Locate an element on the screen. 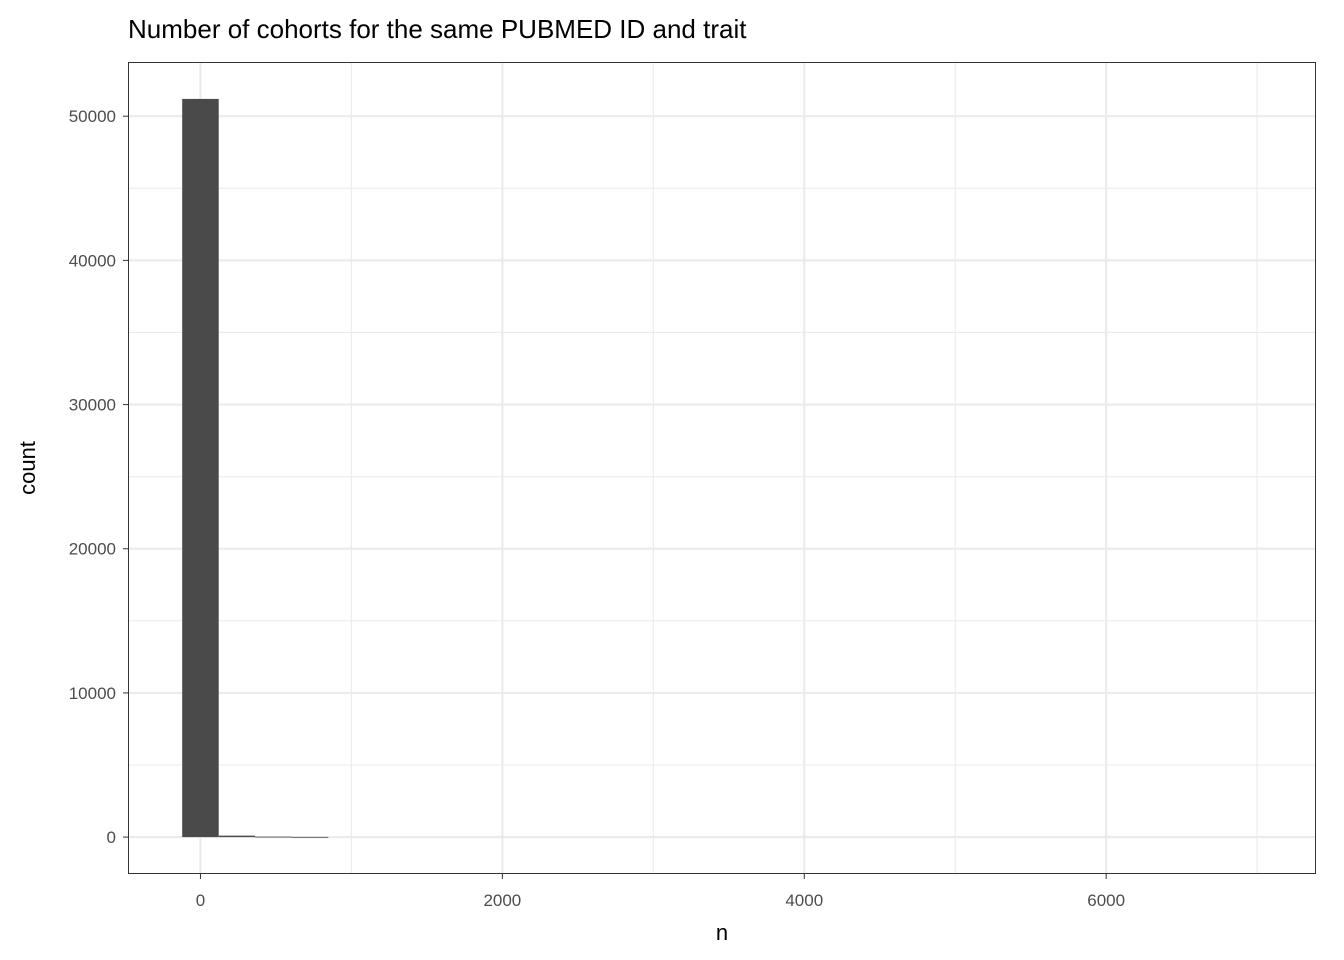  y-tick-label: 30000 is located at coordinates (92, 405).